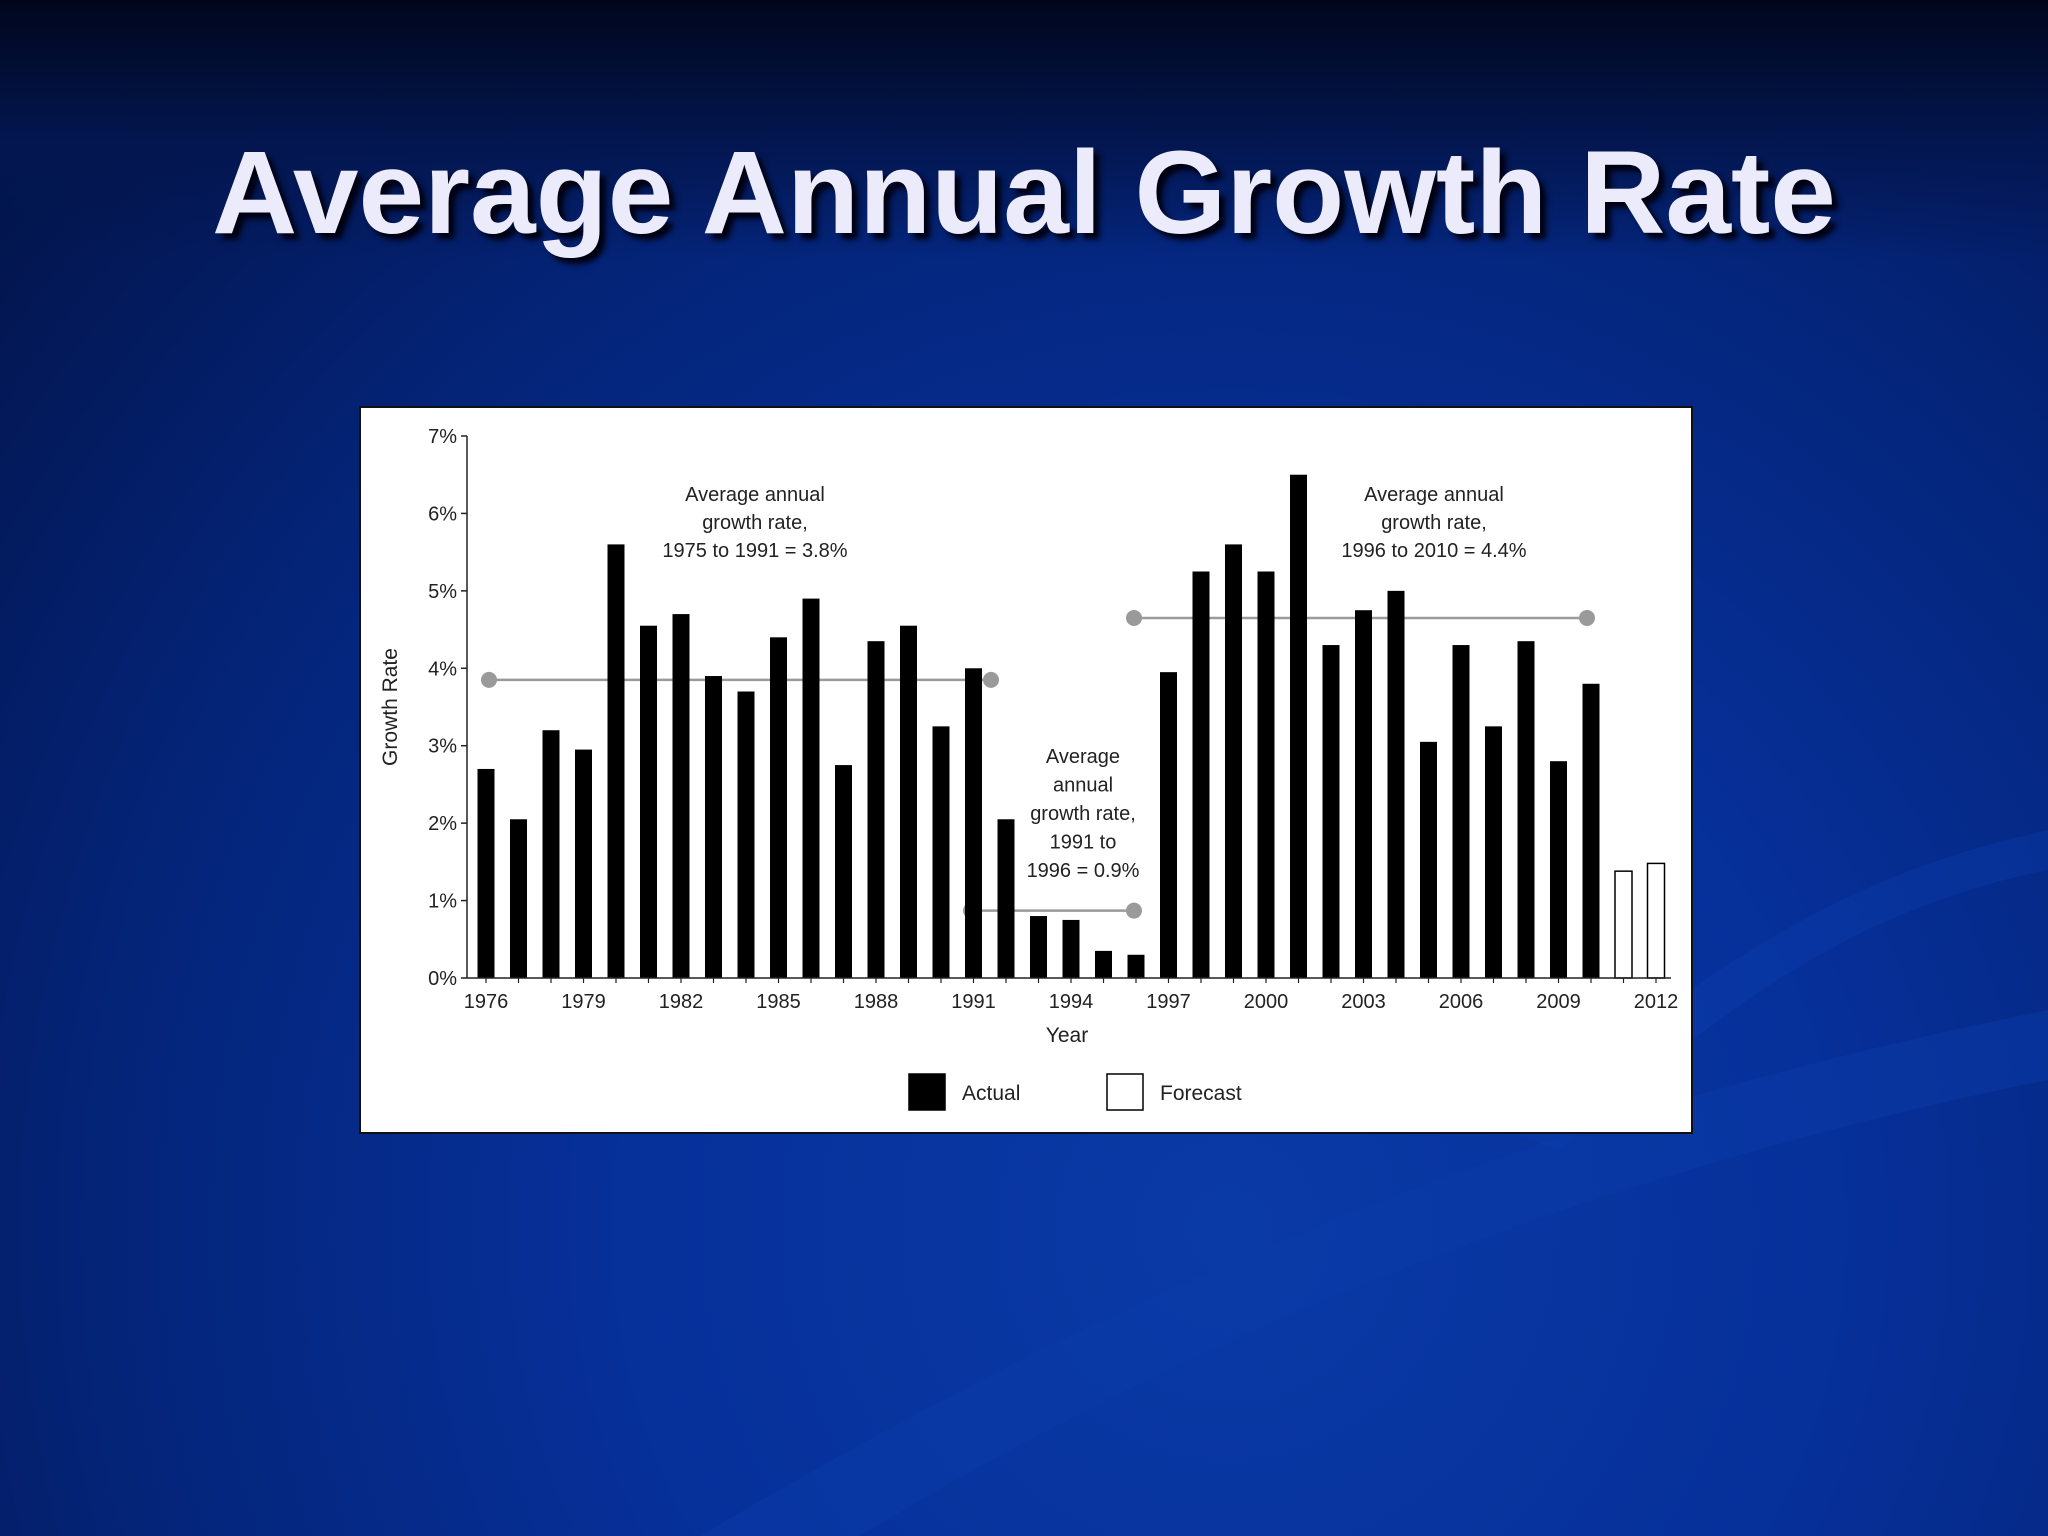 The image size is (2048, 1536). I want to click on annotation-3-line: 1996 to 2010 = 4.4%, so click(1433, 551).